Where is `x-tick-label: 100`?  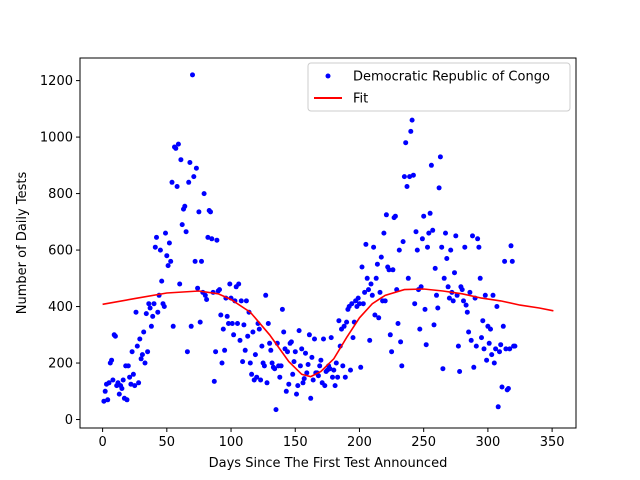 x-tick-label: 100 is located at coordinates (231, 442).